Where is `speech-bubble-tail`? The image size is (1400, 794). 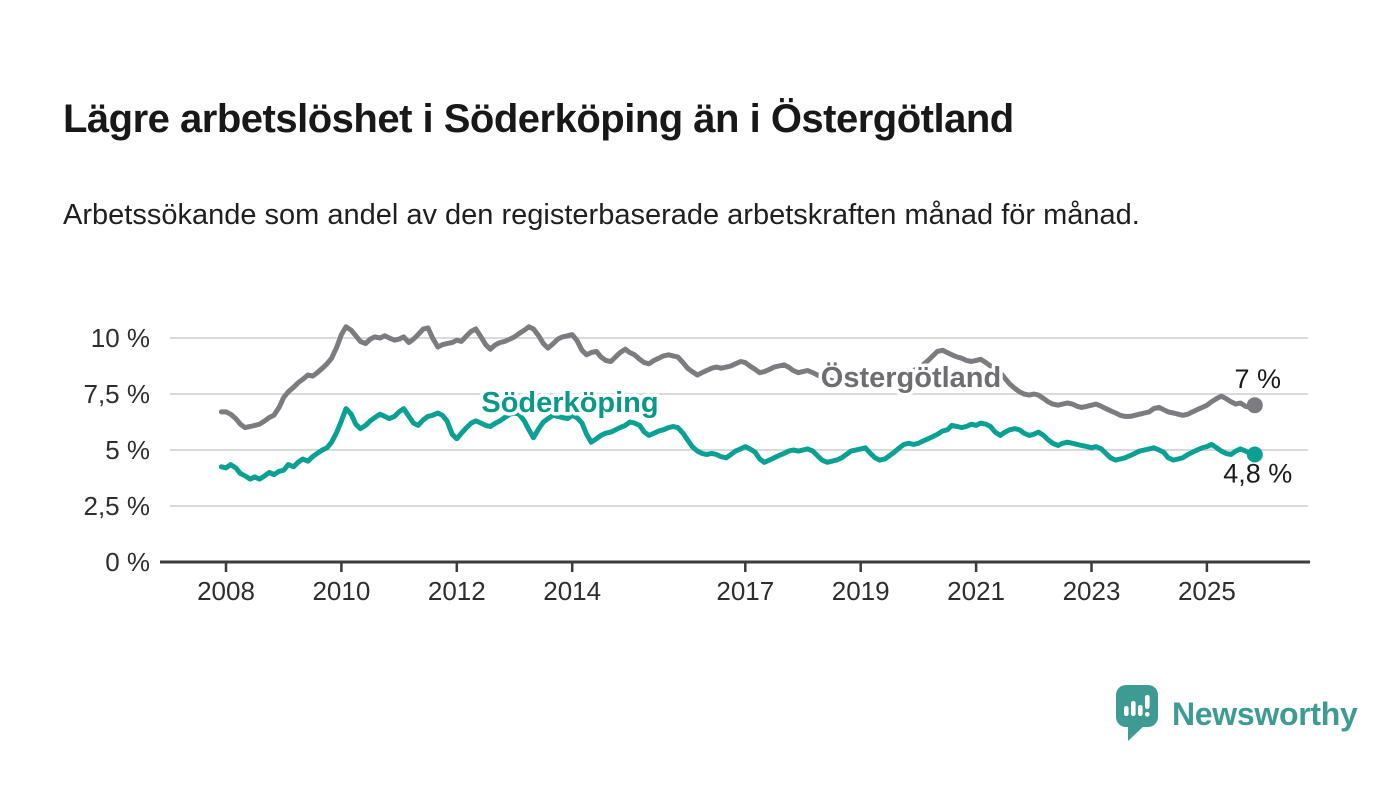 speech-bubble-tail is located at coordinates (1137, 732).